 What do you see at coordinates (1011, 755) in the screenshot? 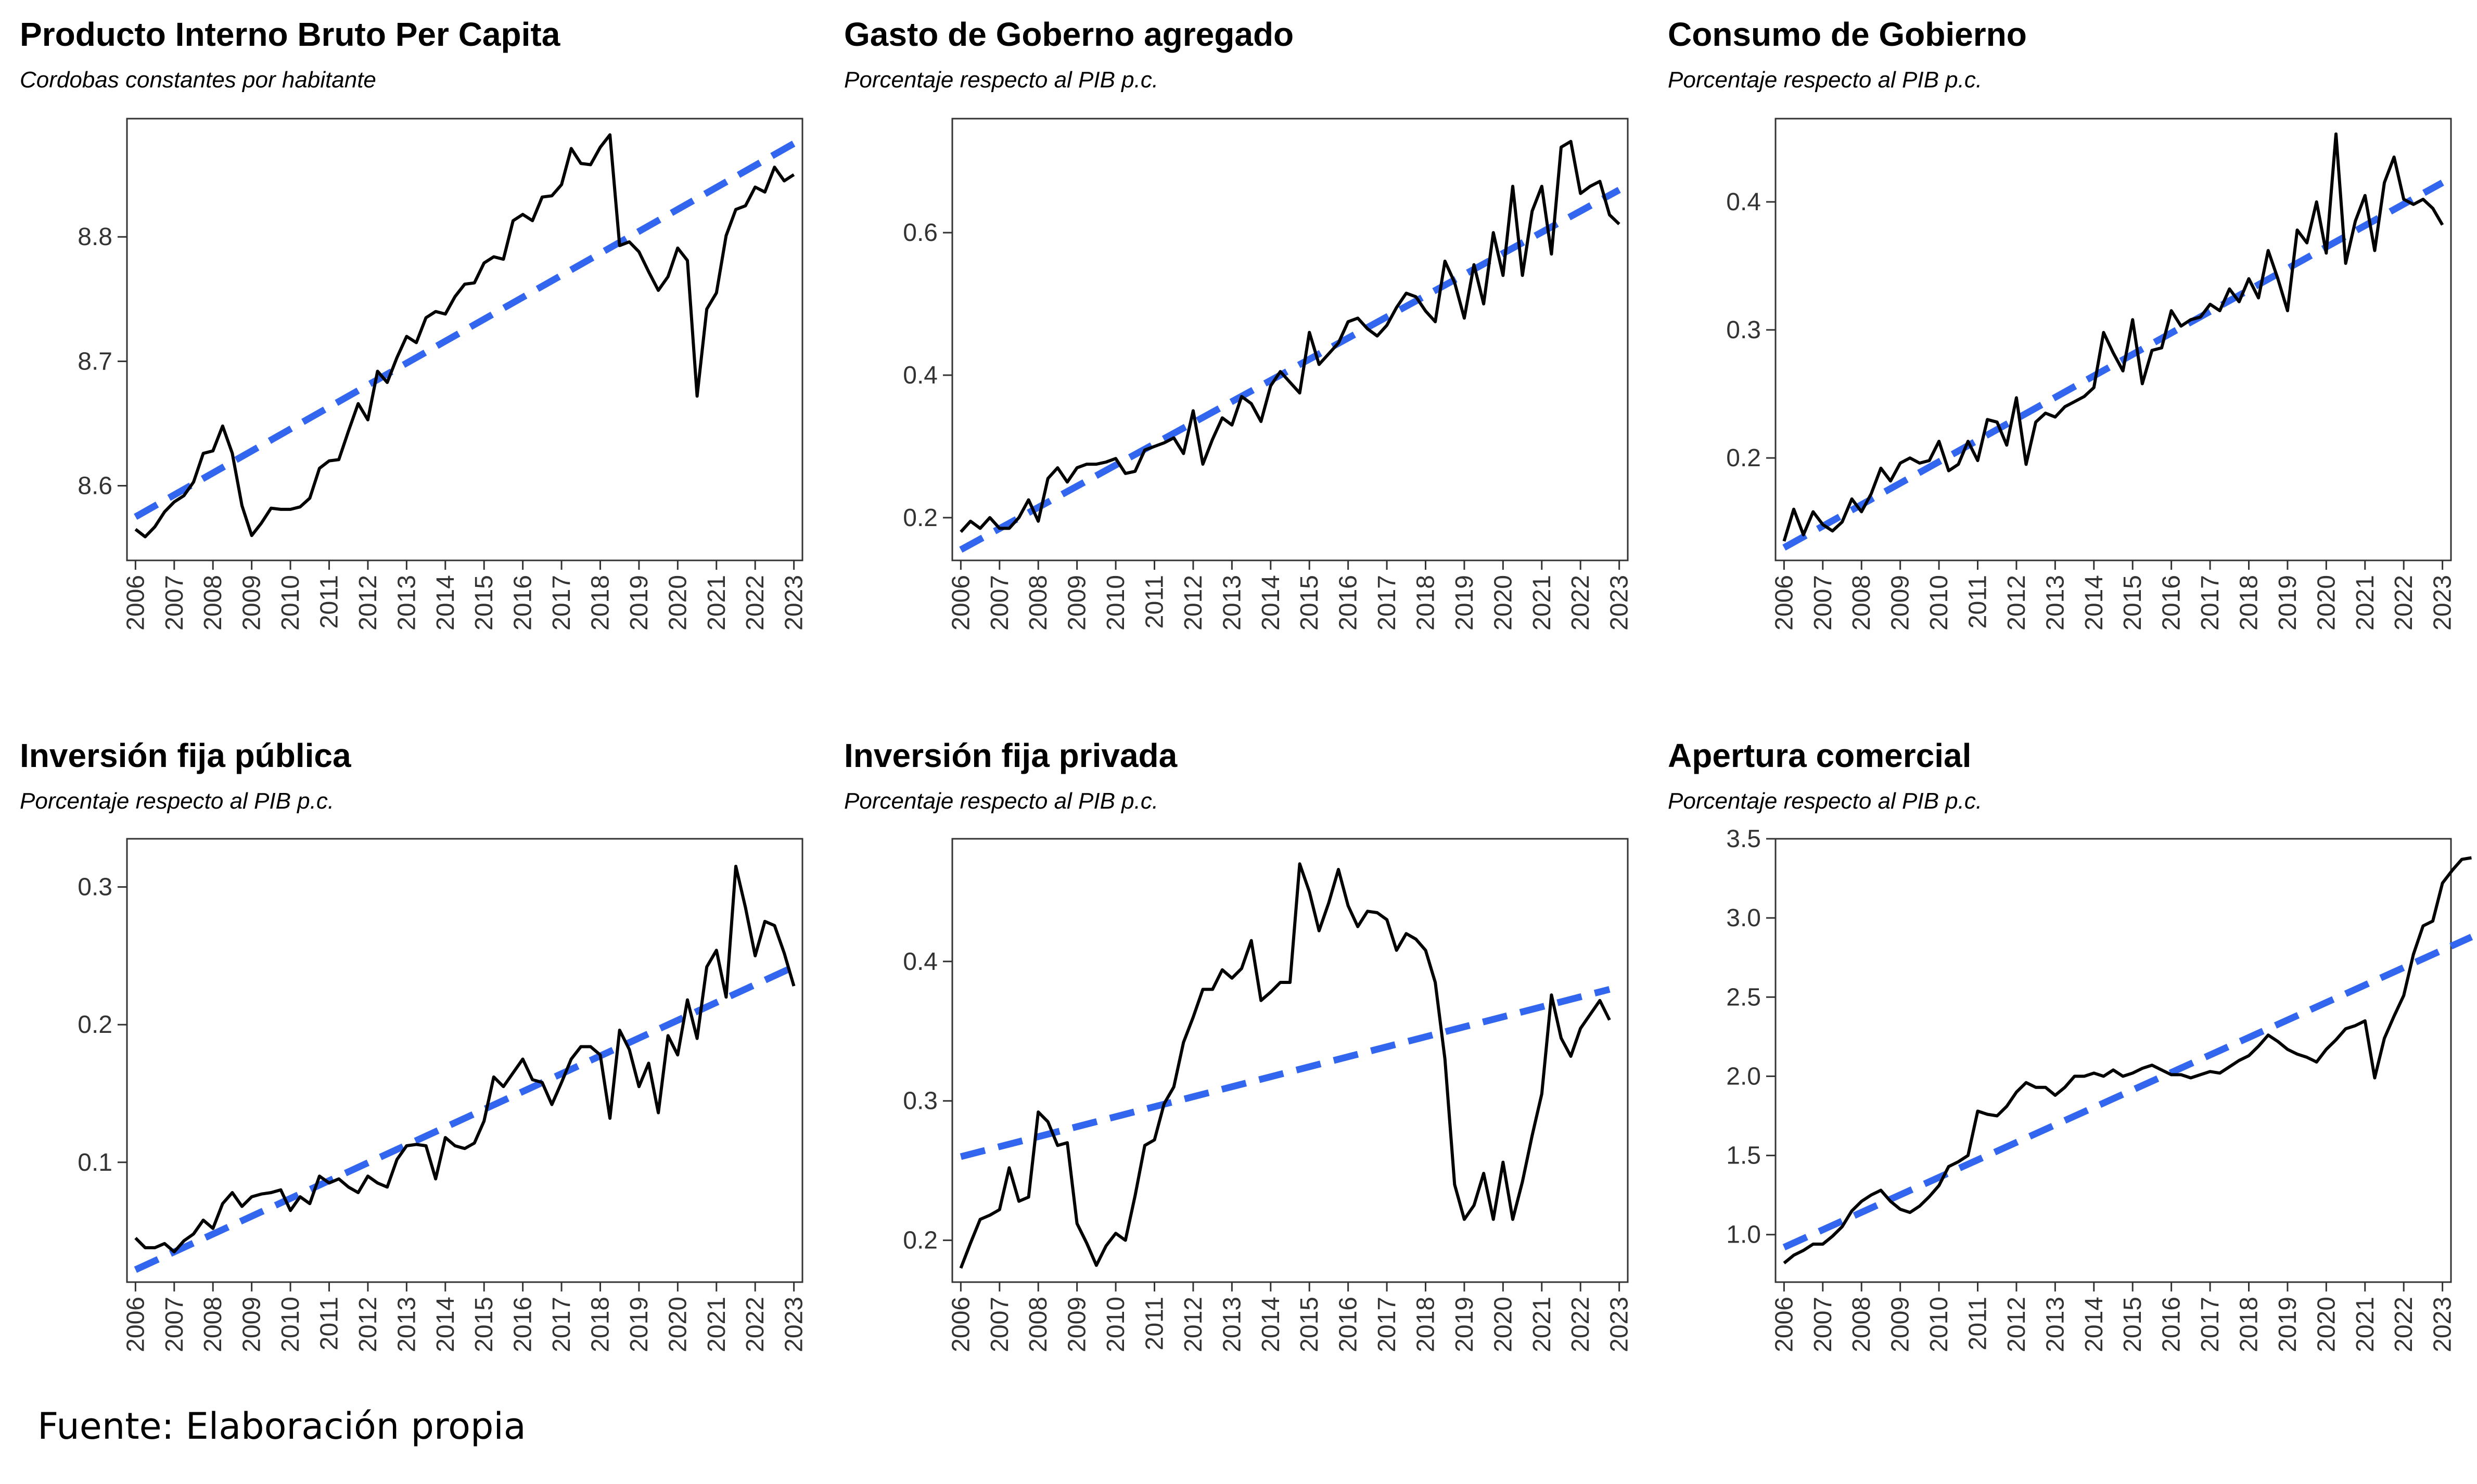
I see `chart-title: Inversión fija privada` at bounding box center [1011, 755].